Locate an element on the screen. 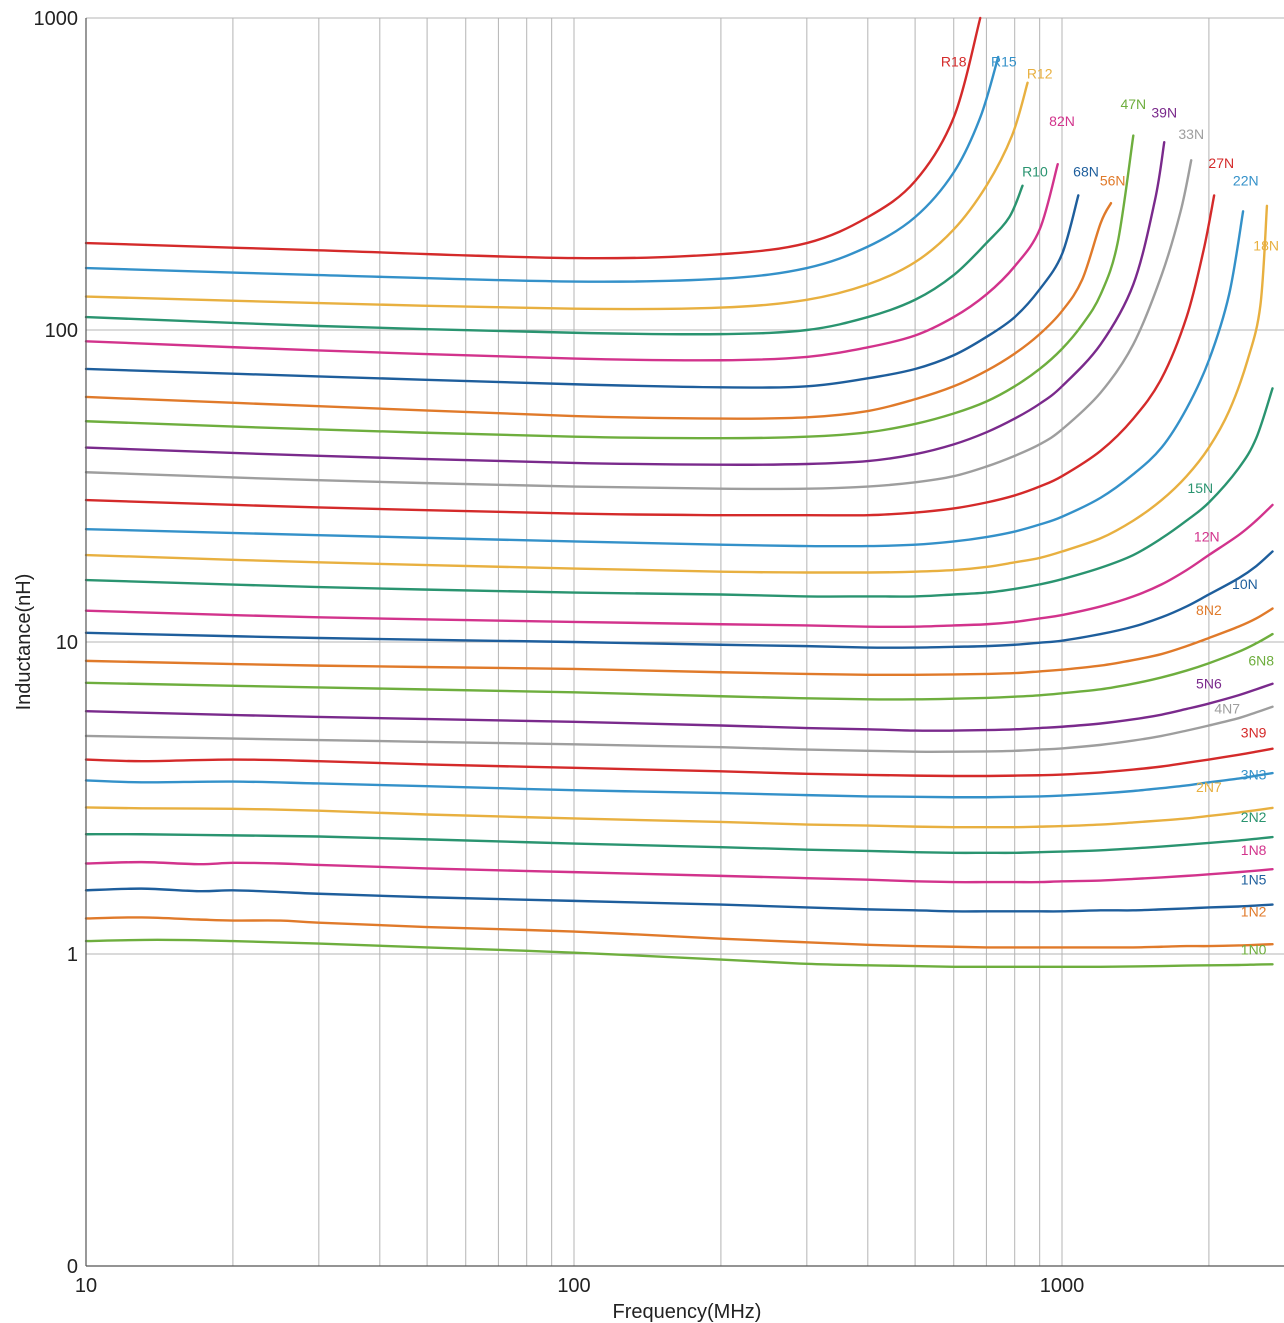  series-line-5n6 is located at coordinates (679, 707).